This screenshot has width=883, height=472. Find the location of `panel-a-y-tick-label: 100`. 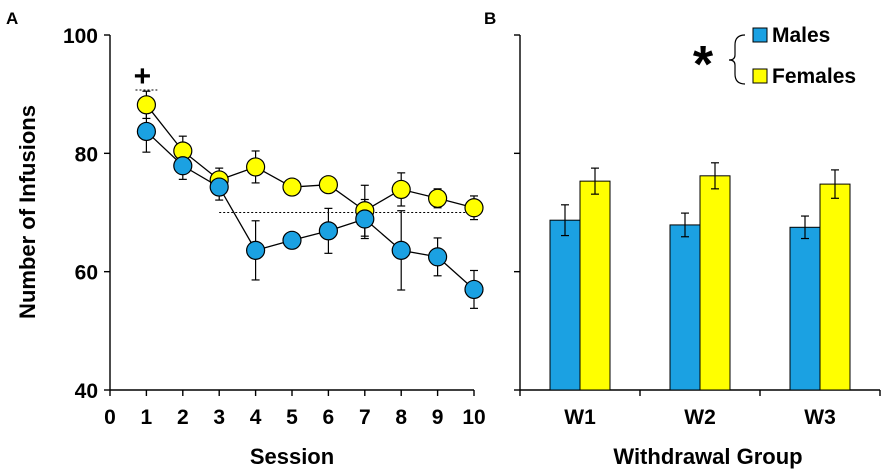

panel-a-y-tick-label: 100 is located at coordinates (80, 36).